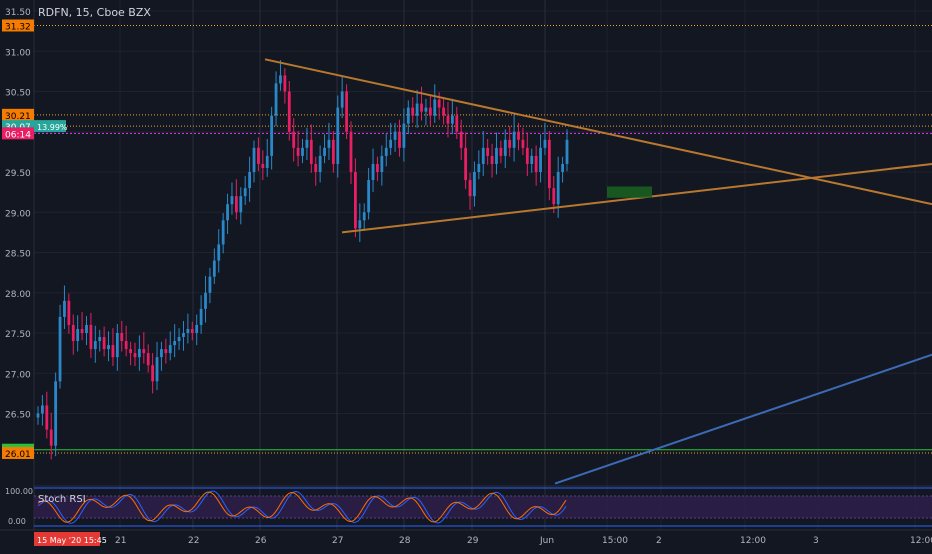 The image size is (932, 554). Describe the element at coordinates (816, 541) in the screenshot. I see `time-tick-label: 3` at that location.